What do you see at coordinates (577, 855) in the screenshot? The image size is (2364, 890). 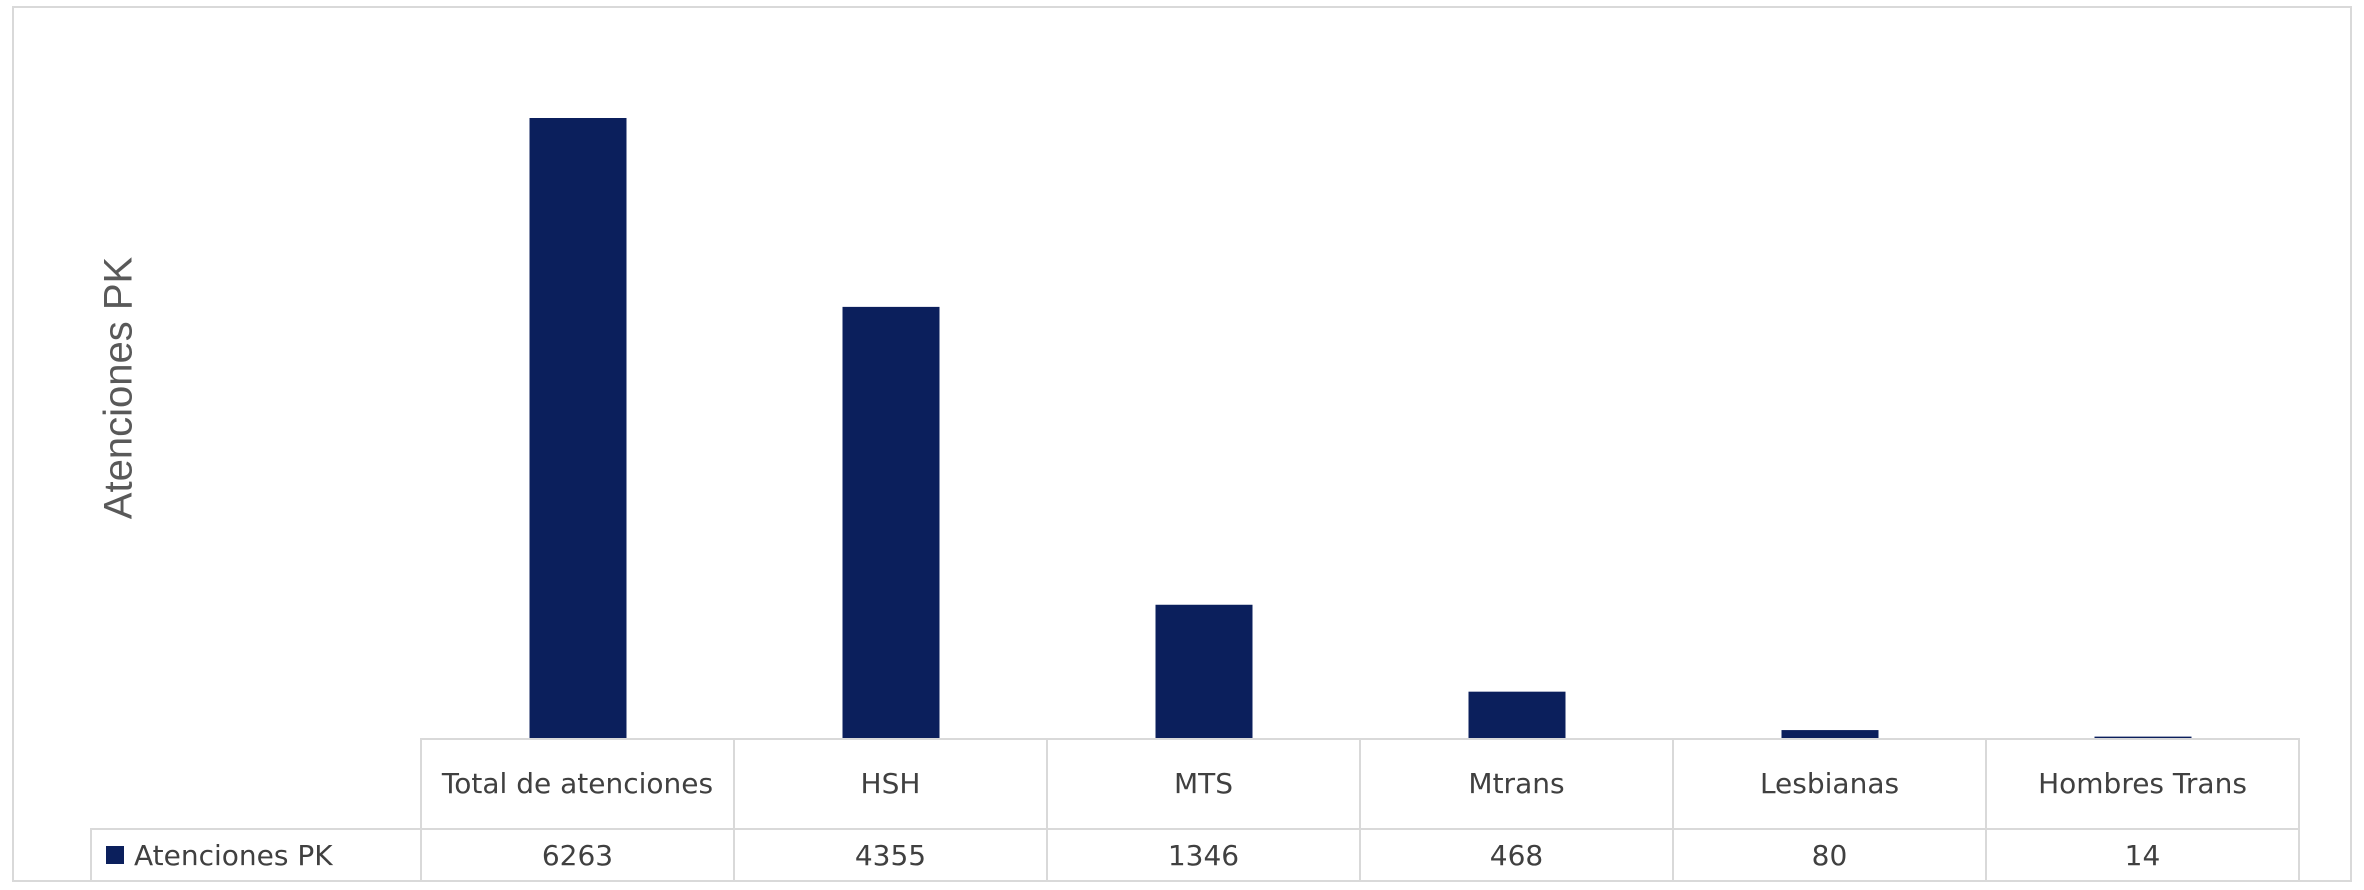 I see `data-value: 6263` at bounding box center [577, 855].